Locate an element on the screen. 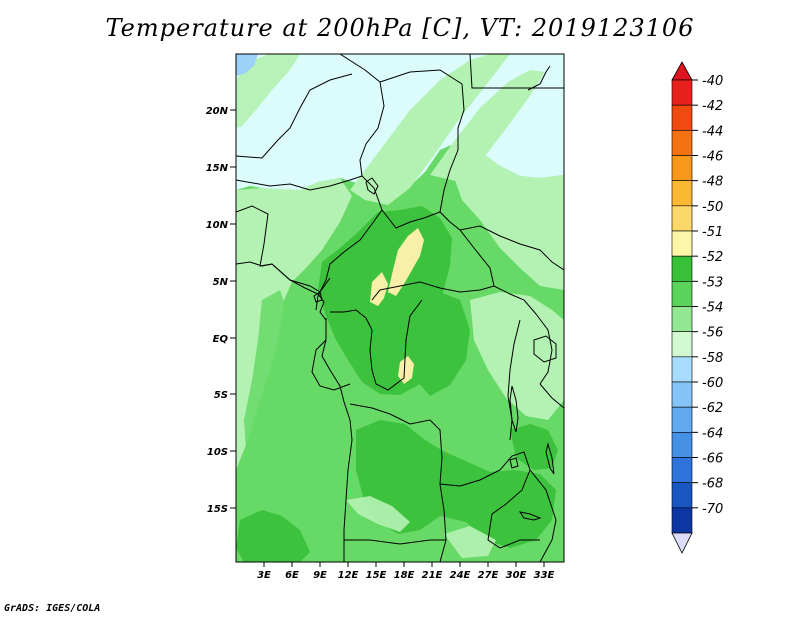 The width and height of the screenshot is (800, 618). lakes is located at coordinates (461, 349).